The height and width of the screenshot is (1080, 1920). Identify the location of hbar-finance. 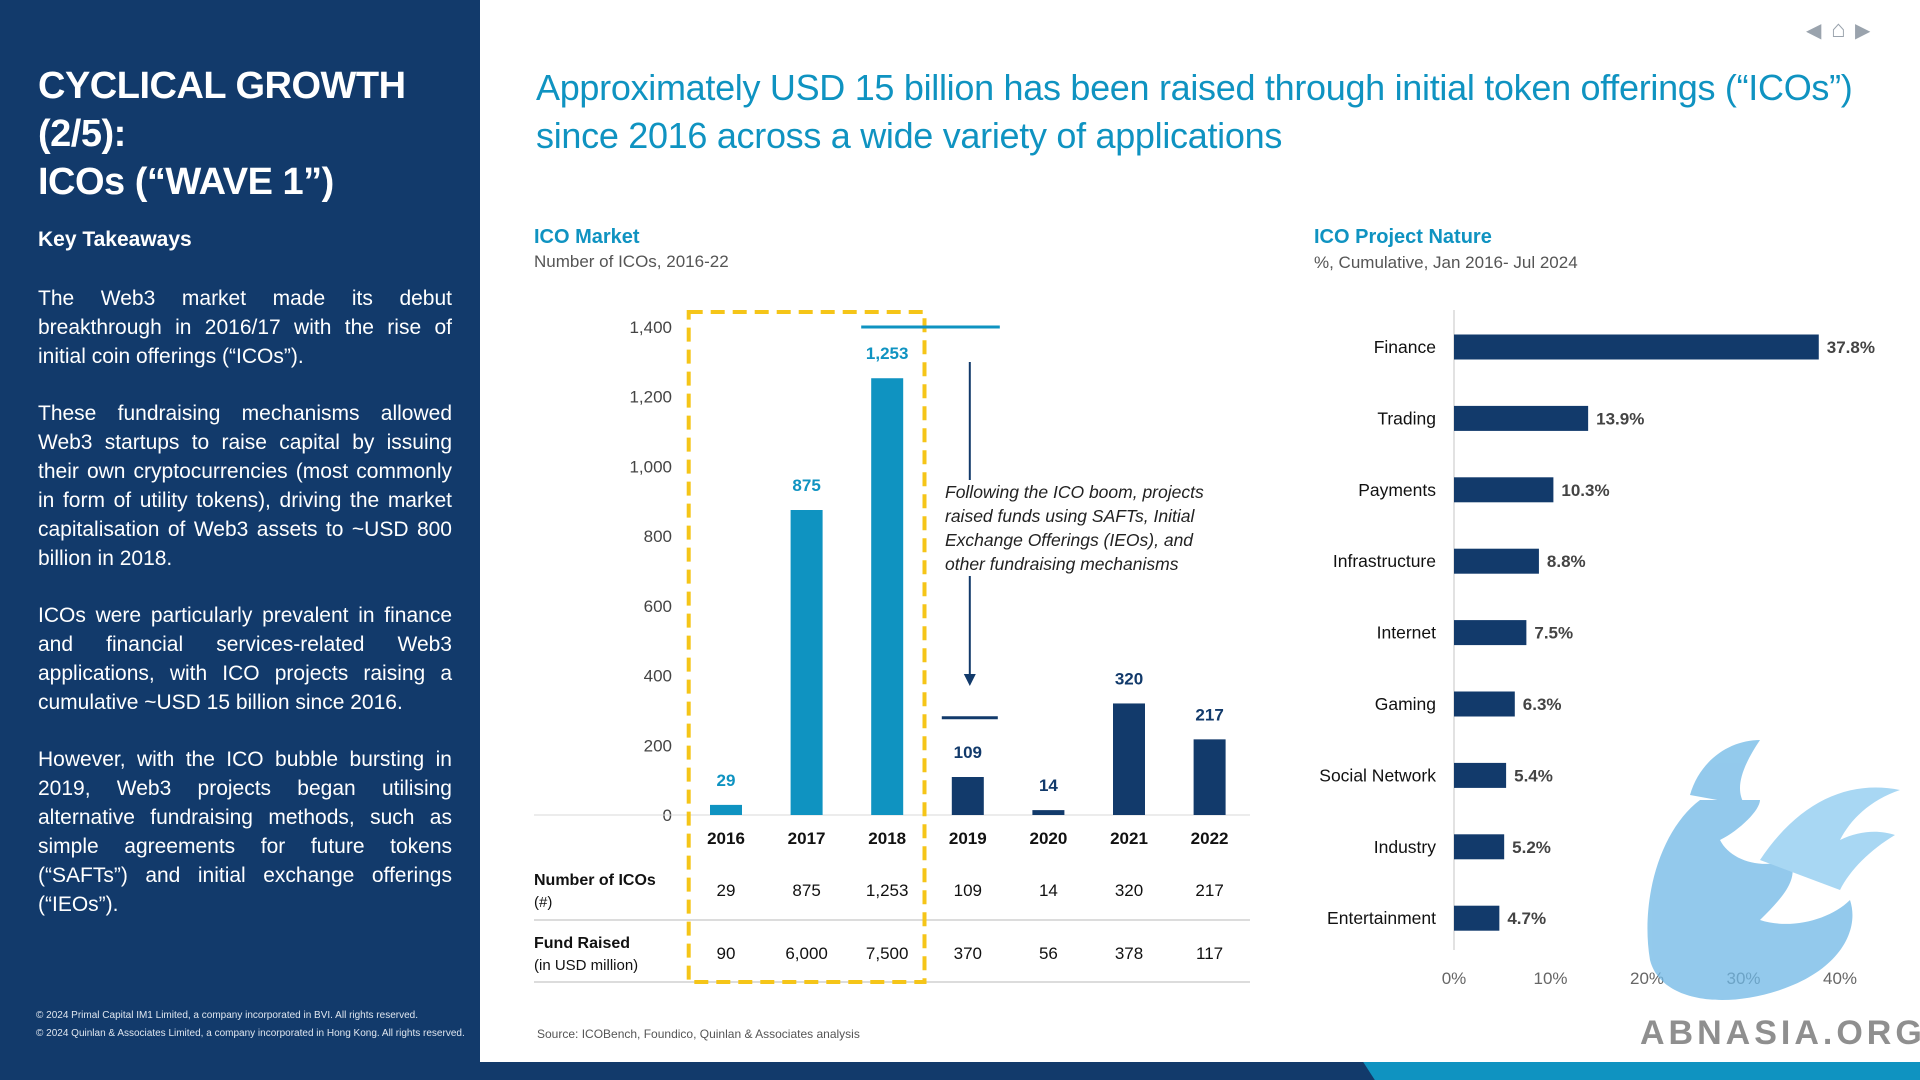
(1636, 347).